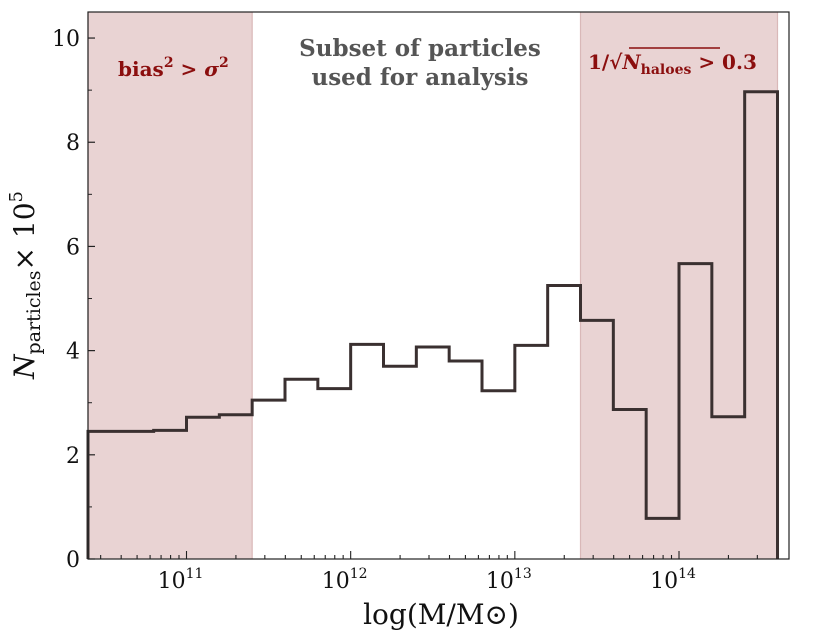  I want to click on left-annotation-rel: >, so click(189, 69).